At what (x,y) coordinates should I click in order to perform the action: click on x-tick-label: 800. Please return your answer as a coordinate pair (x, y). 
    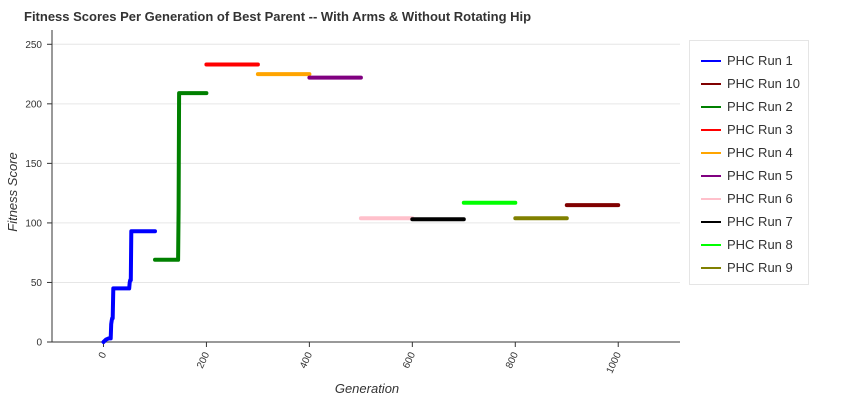
    Looking at the image, I should click on (512, 360).